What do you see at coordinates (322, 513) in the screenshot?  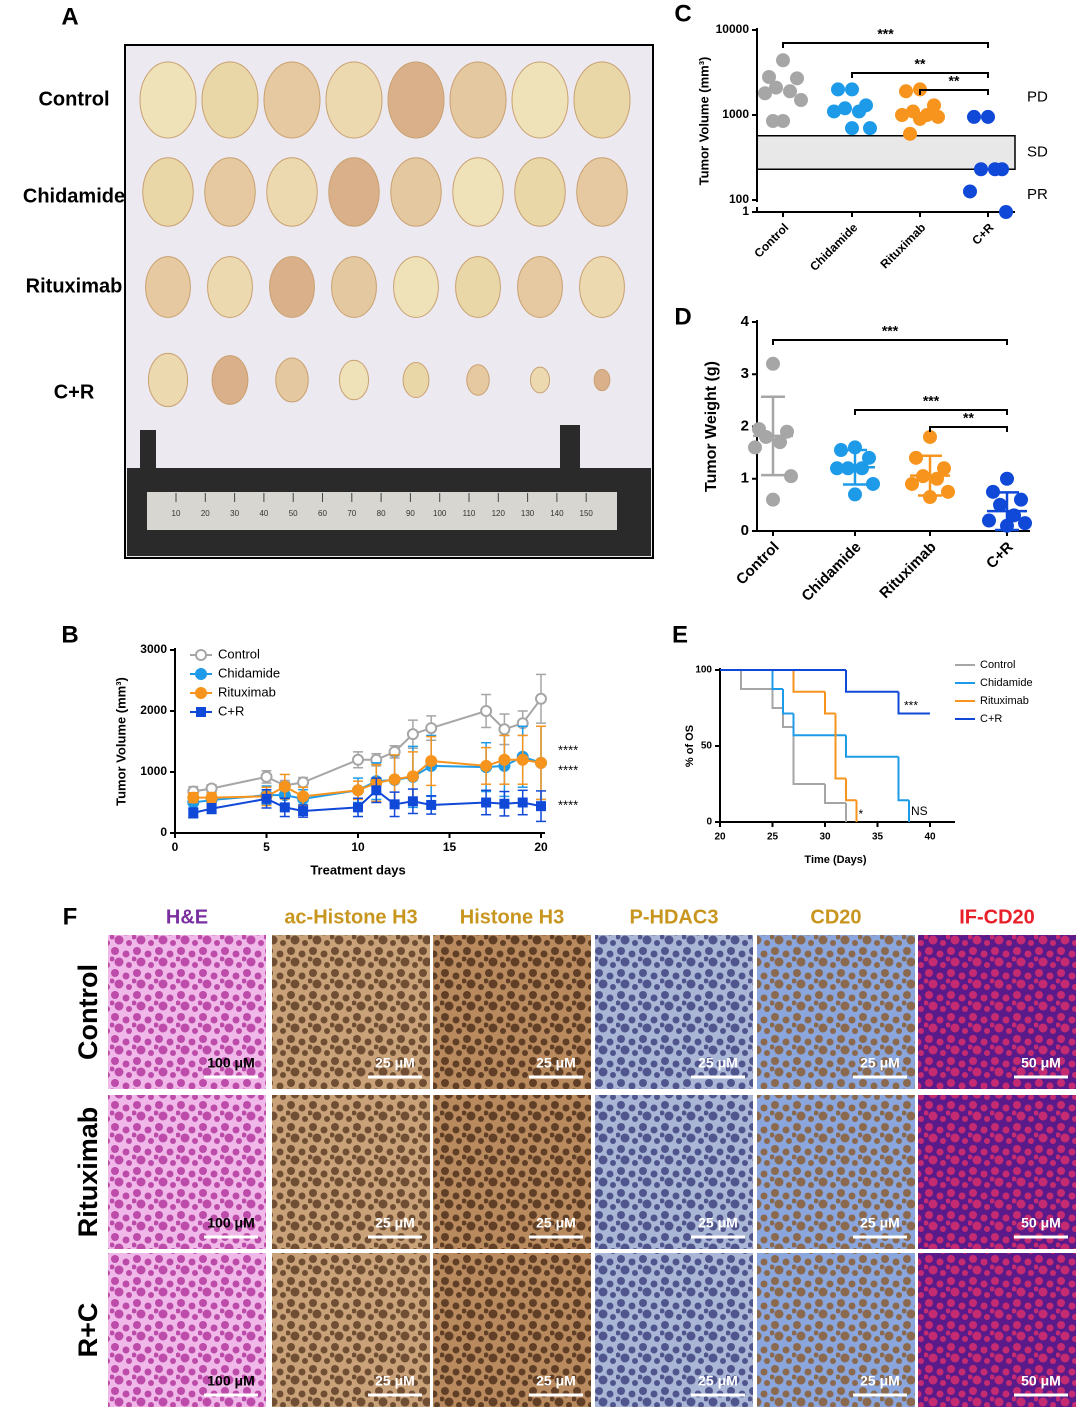 I see `ruler-label: 60` at bounding box center [322, 513].